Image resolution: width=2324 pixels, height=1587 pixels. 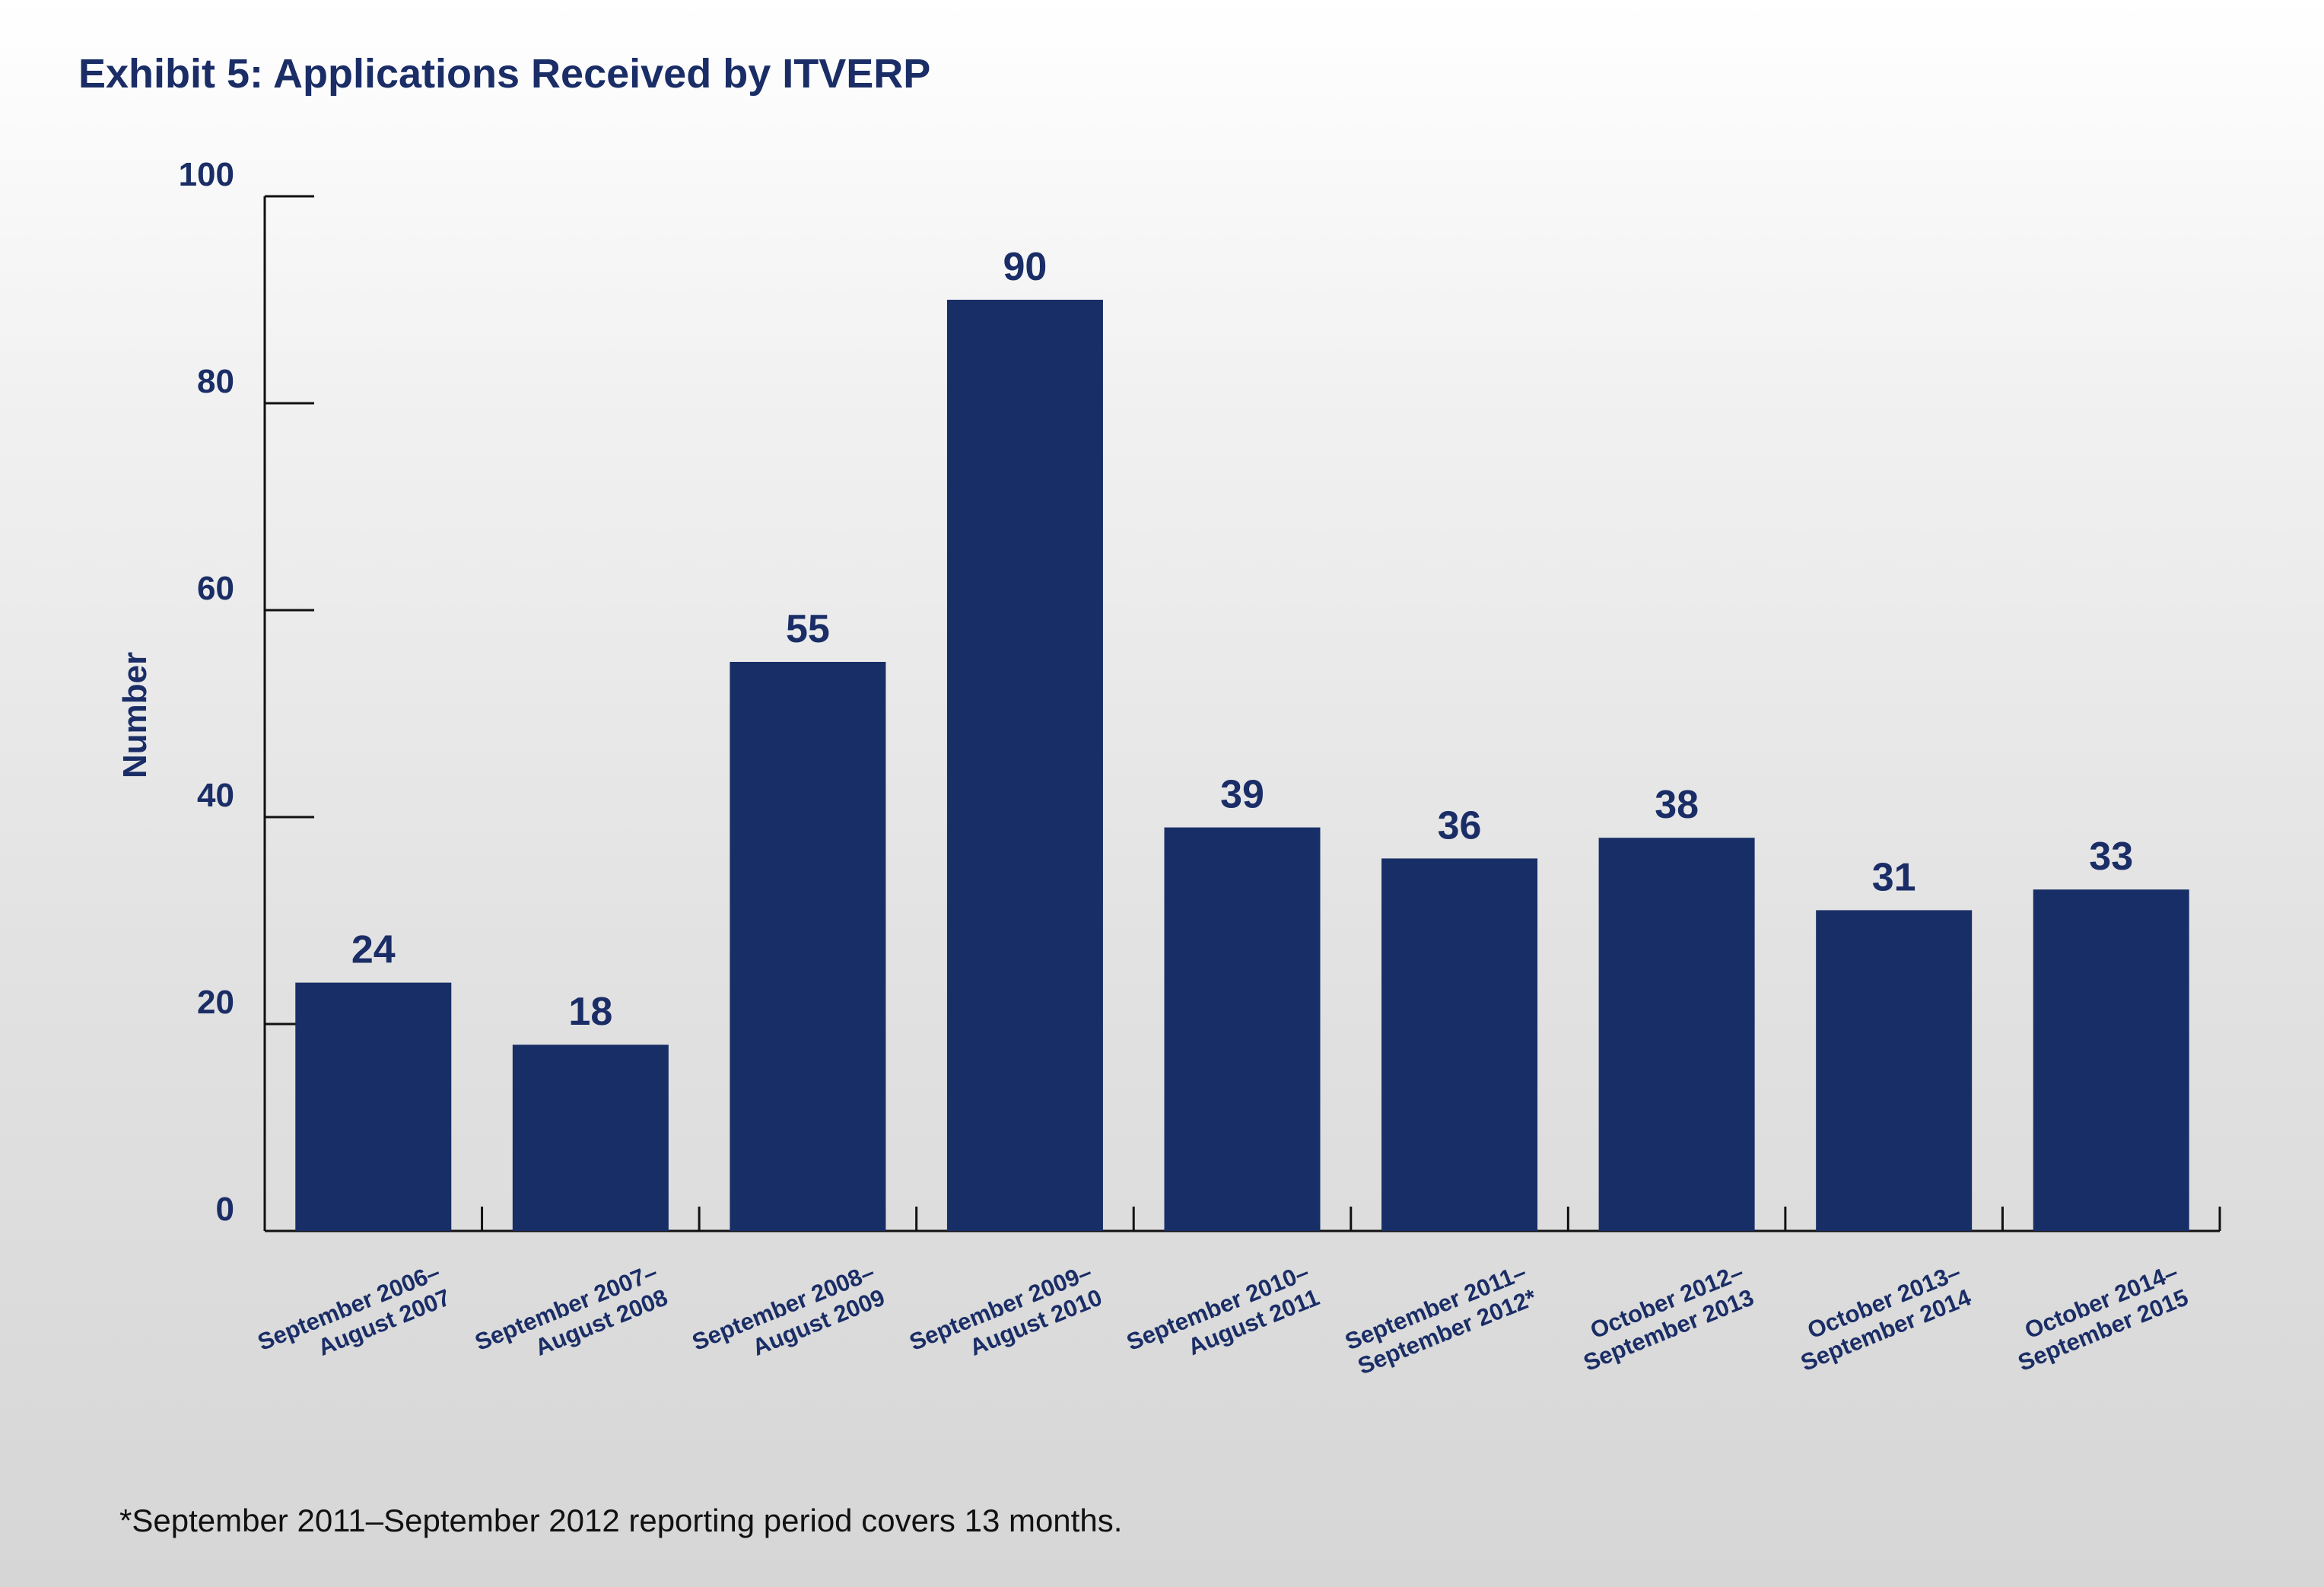 What do you see at coordinates (1025, 267) in the screenshot?
I see `data-label: 90` at bounding box center [1025, 267].